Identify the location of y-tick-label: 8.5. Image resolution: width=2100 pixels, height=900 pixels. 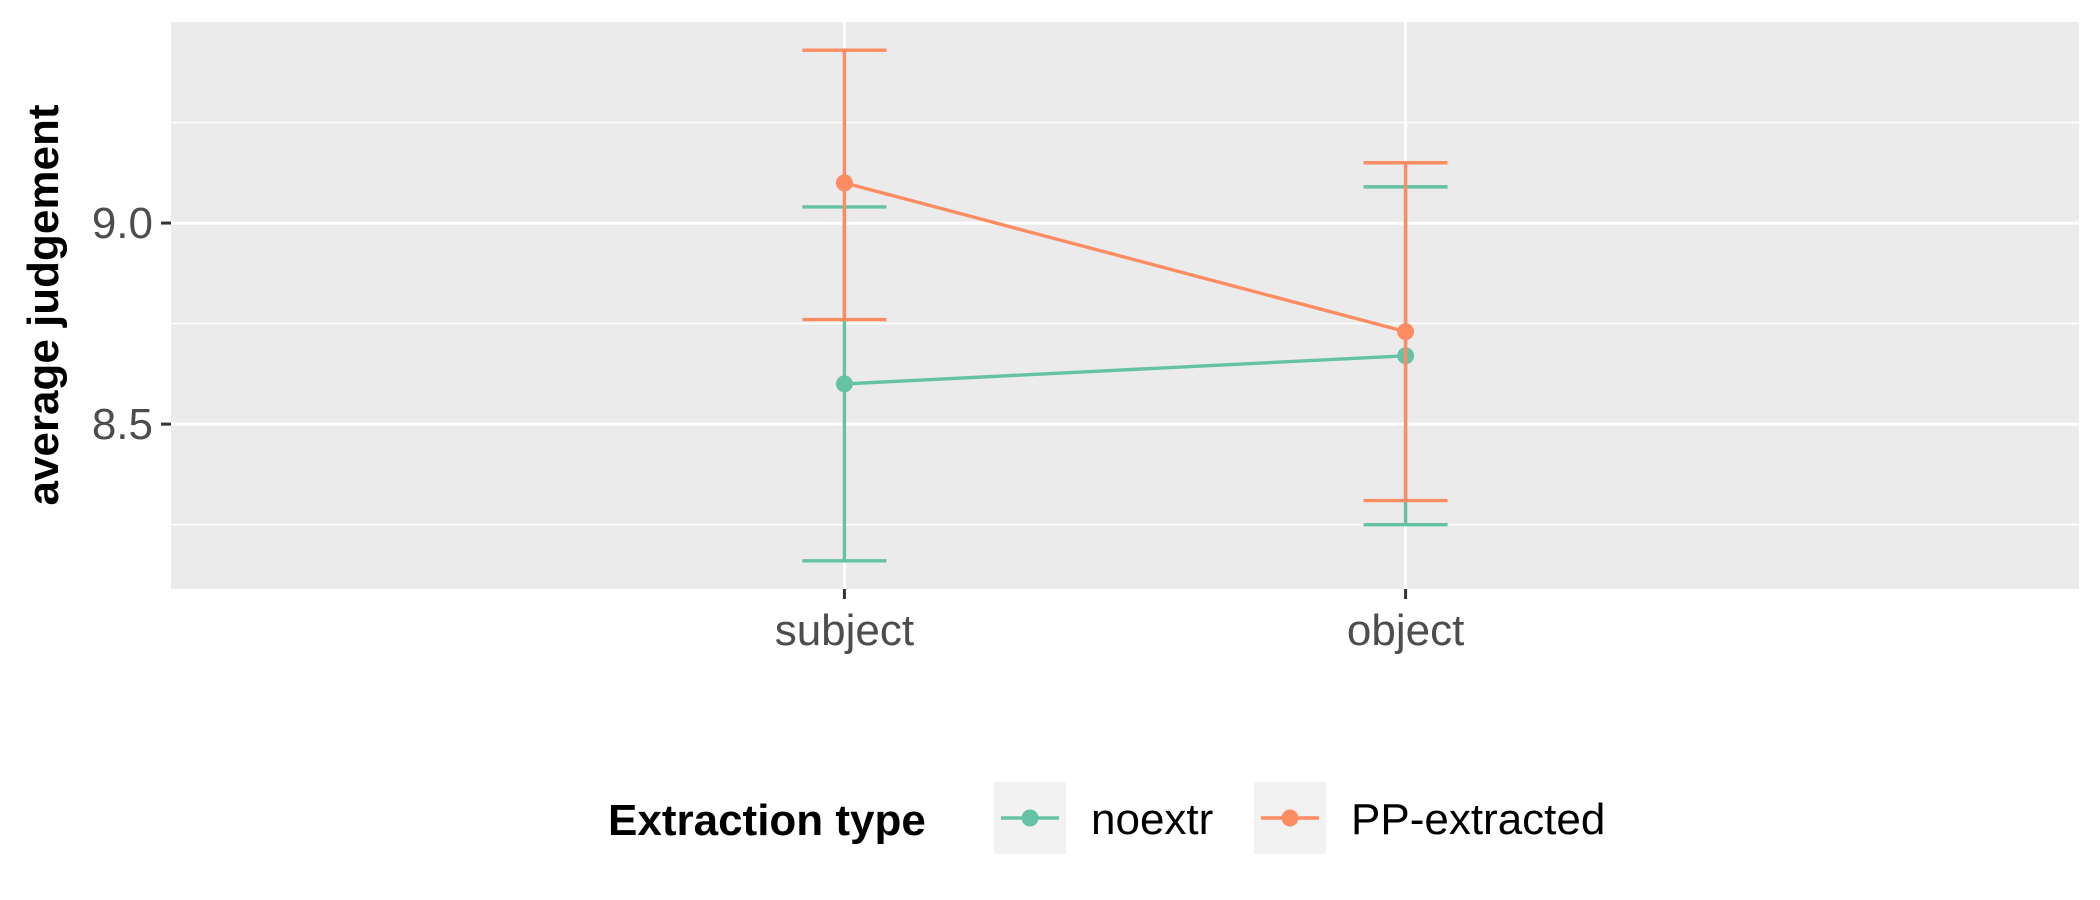
(122, 424).